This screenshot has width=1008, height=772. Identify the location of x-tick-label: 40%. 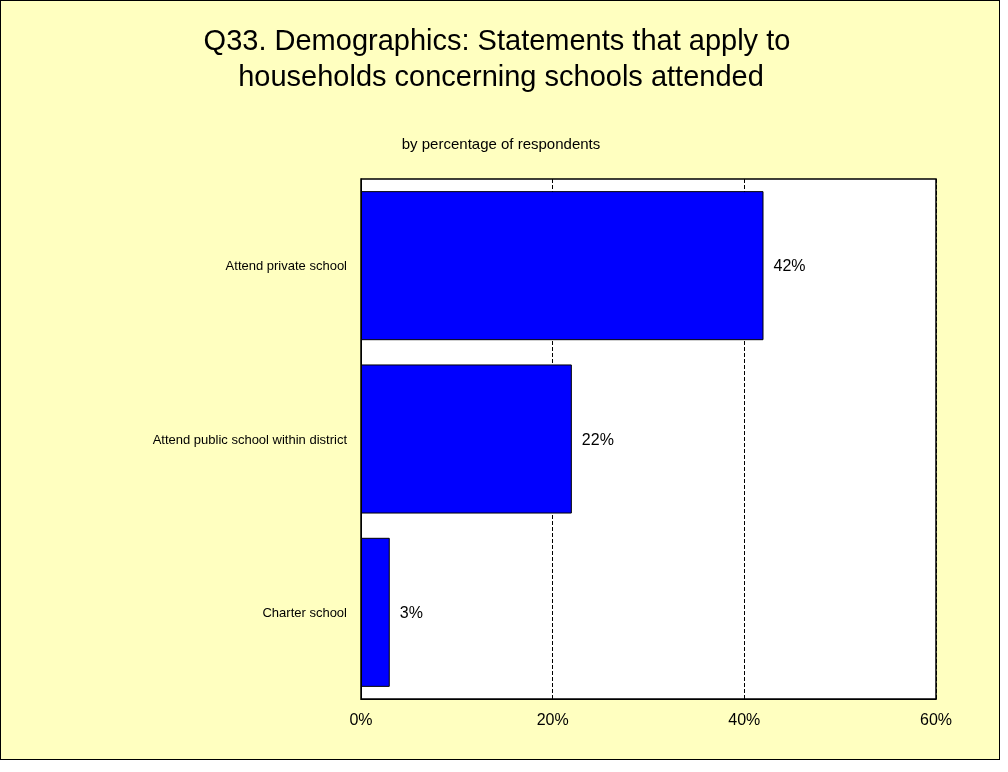
(744, 719).